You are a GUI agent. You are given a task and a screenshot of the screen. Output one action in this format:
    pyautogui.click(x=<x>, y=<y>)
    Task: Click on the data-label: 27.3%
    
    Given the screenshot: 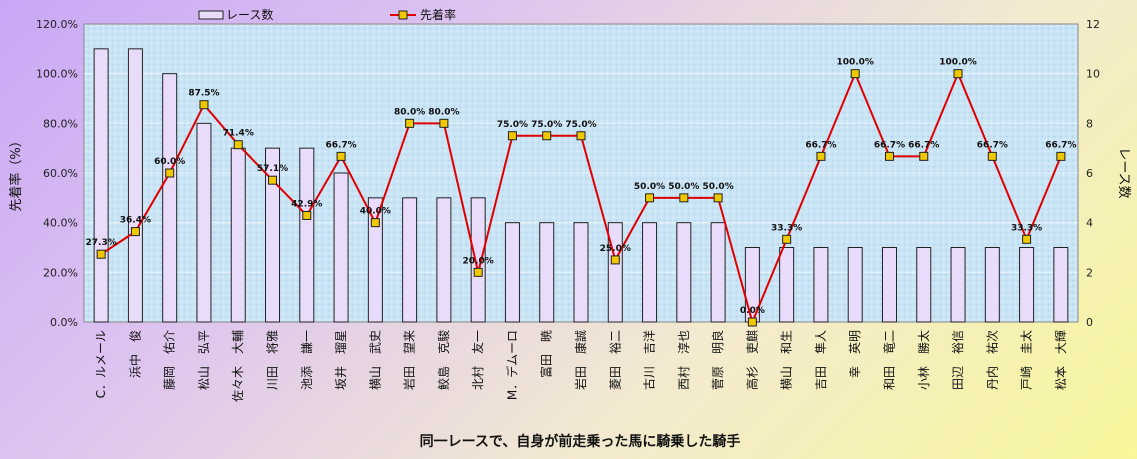 What is the action you would take?
    pyautogui.click(x=101, y=243)
    